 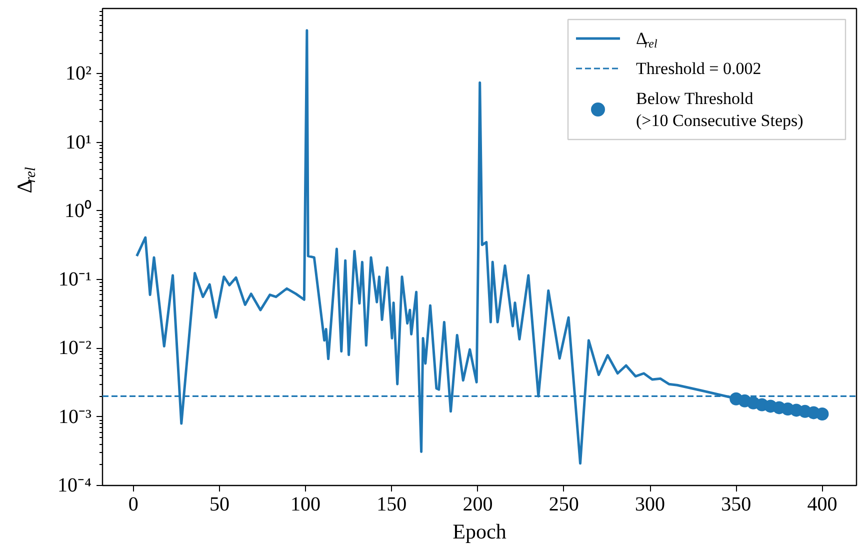 I want to click on y-axis-title: Δrel, so click(x=25, y=180).